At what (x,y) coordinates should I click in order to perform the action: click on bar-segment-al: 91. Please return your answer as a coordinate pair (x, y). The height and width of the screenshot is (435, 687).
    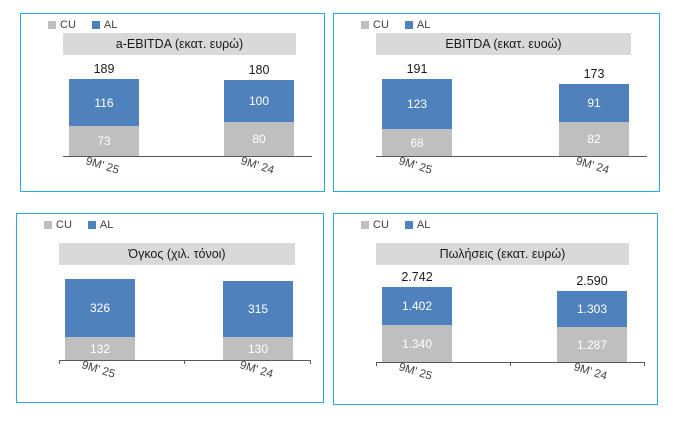
    Looking at the image, I should click on (594, 103).